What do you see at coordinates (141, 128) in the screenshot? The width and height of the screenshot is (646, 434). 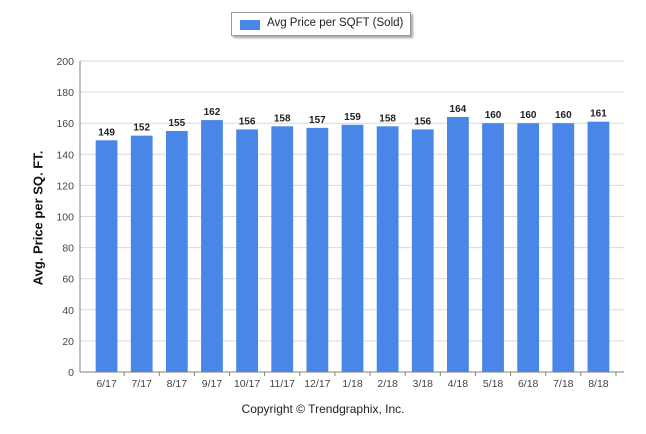 I see `bar-value-label: 152` at bounding box center [141, 128].